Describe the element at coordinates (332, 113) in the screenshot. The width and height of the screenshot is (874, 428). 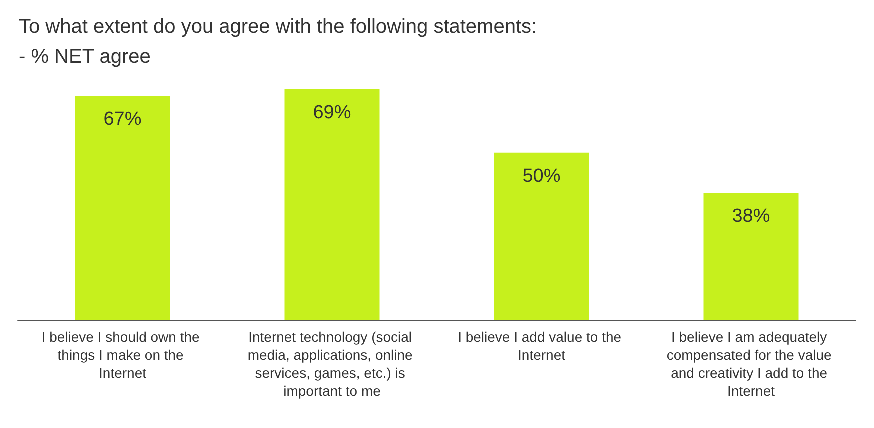
I see `data-label: 69%` at that location.